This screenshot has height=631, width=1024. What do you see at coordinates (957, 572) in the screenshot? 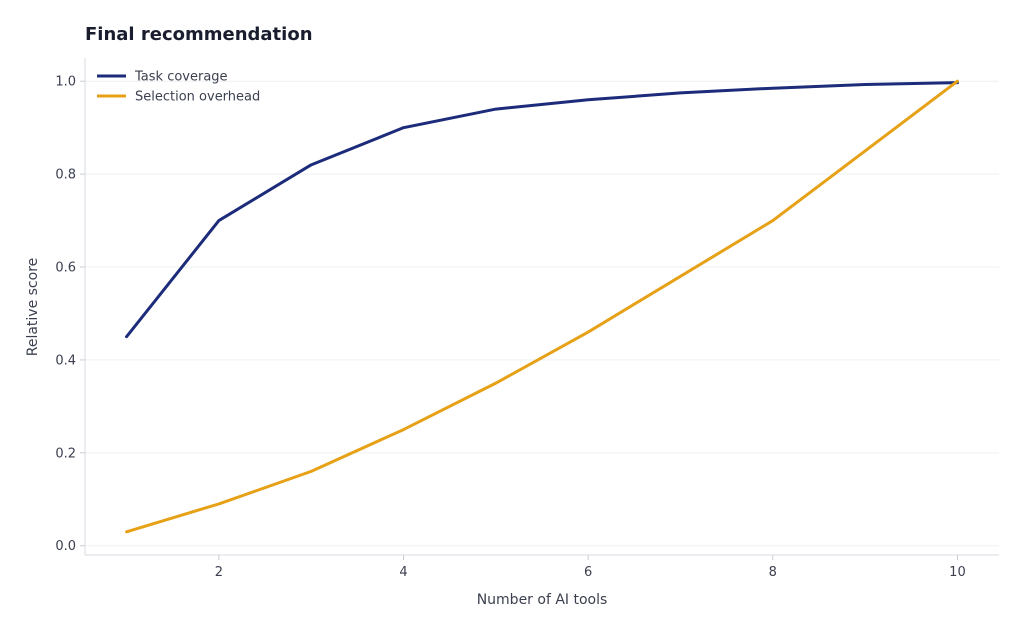
I see `x-tick-label: 10` at bounding box center [957, 572].